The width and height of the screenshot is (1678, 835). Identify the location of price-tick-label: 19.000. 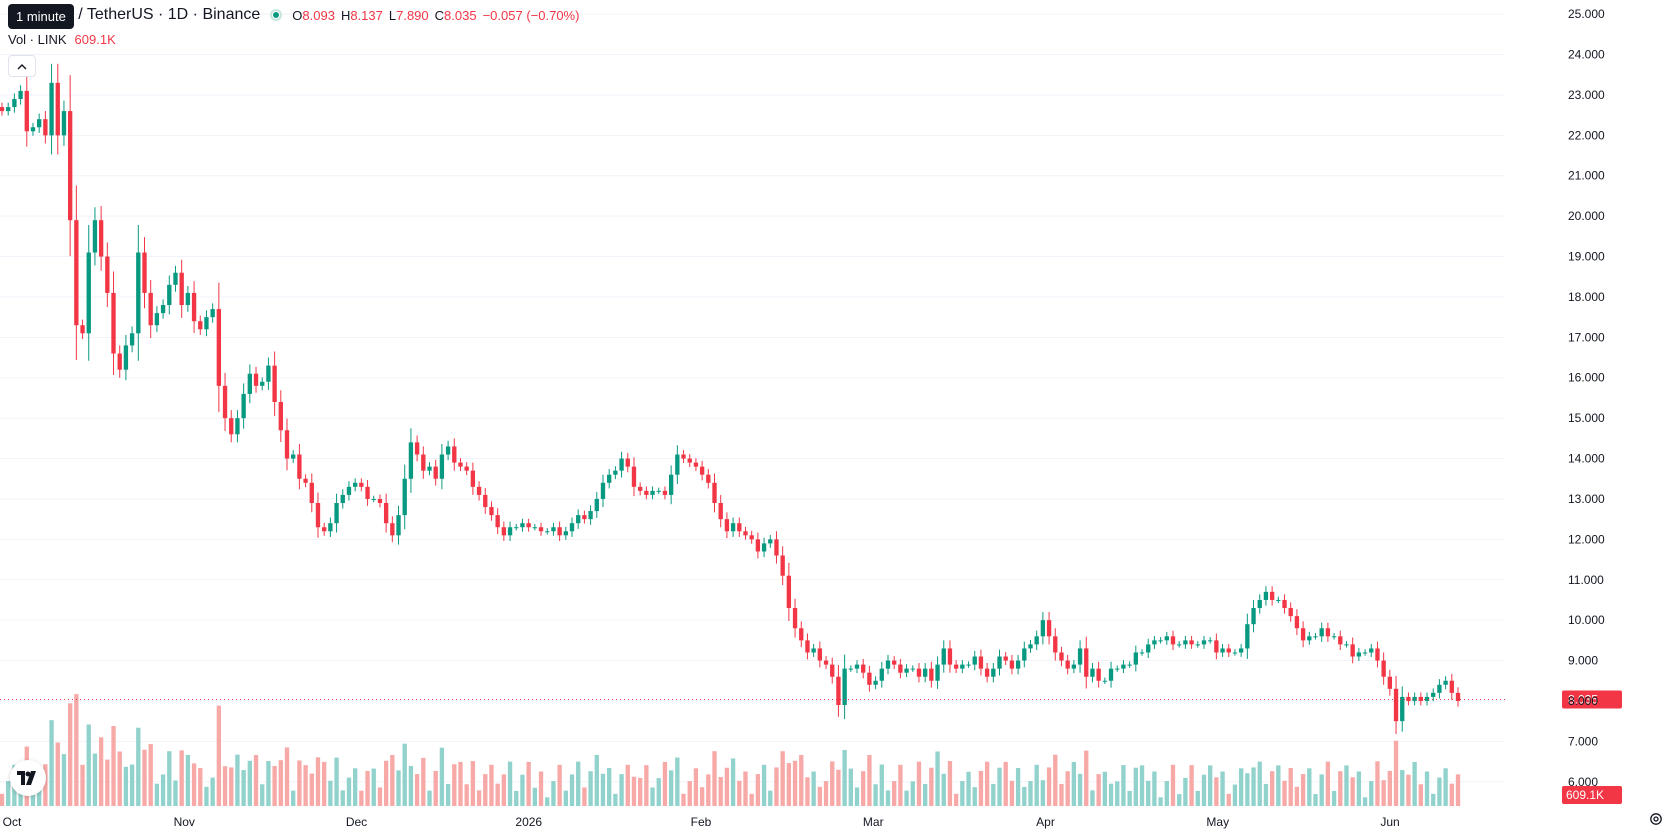
(1586, 257).